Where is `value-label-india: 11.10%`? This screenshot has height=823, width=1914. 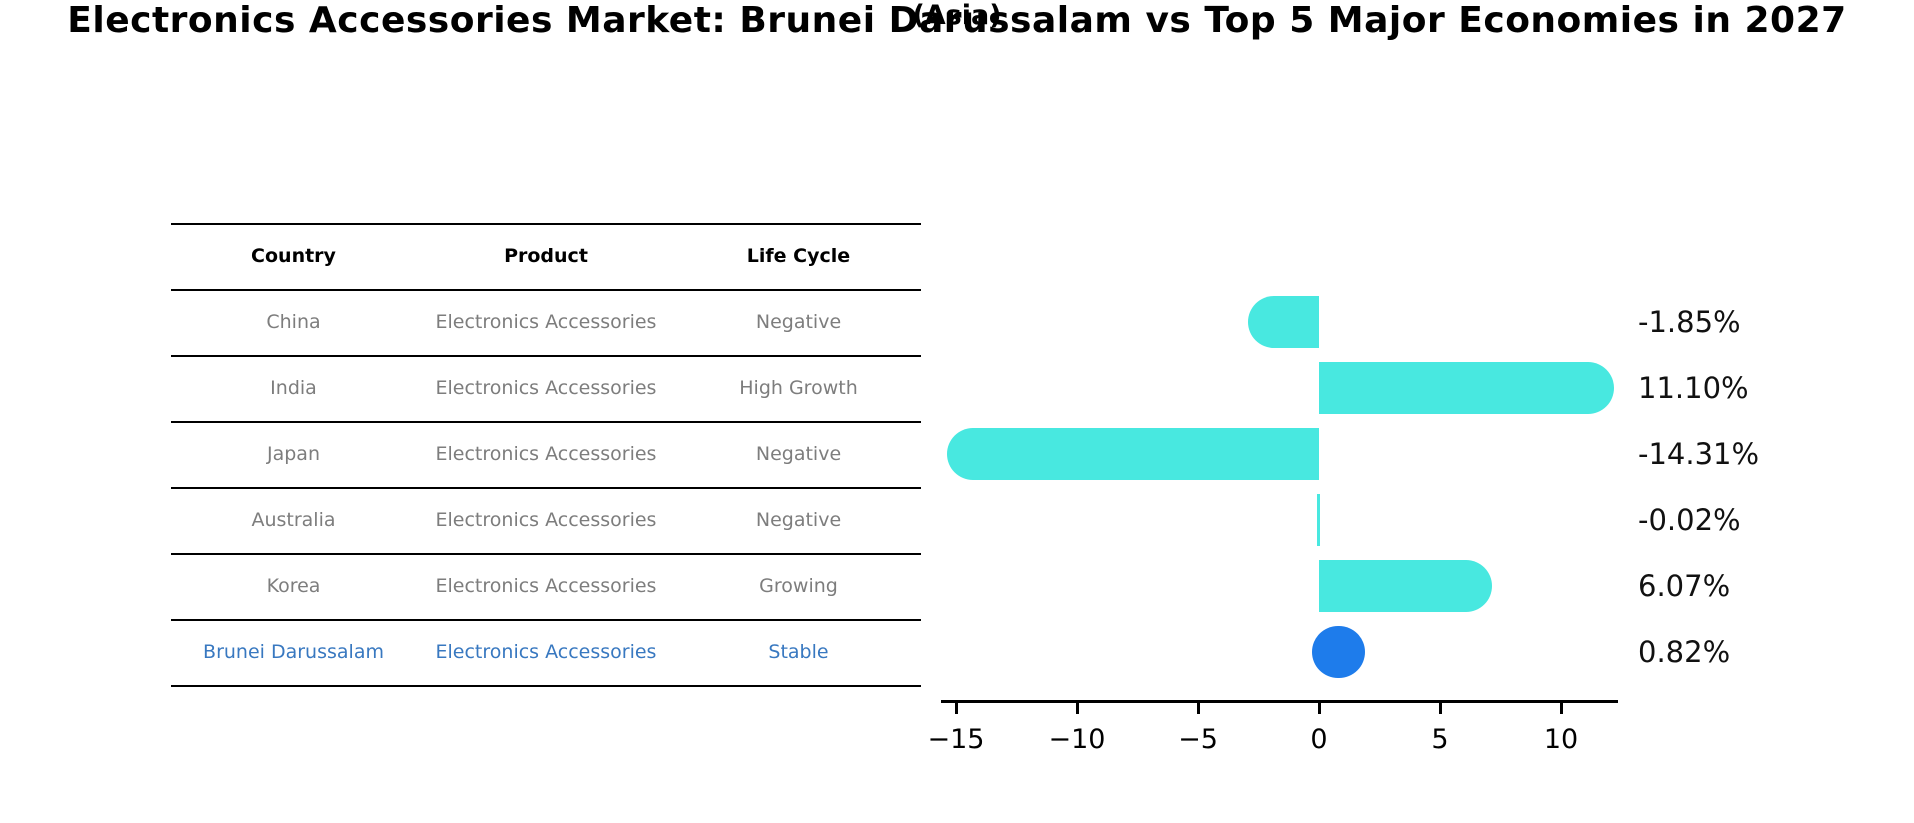
value-label-india: 11.10% is located at coordinates (1693, 388).